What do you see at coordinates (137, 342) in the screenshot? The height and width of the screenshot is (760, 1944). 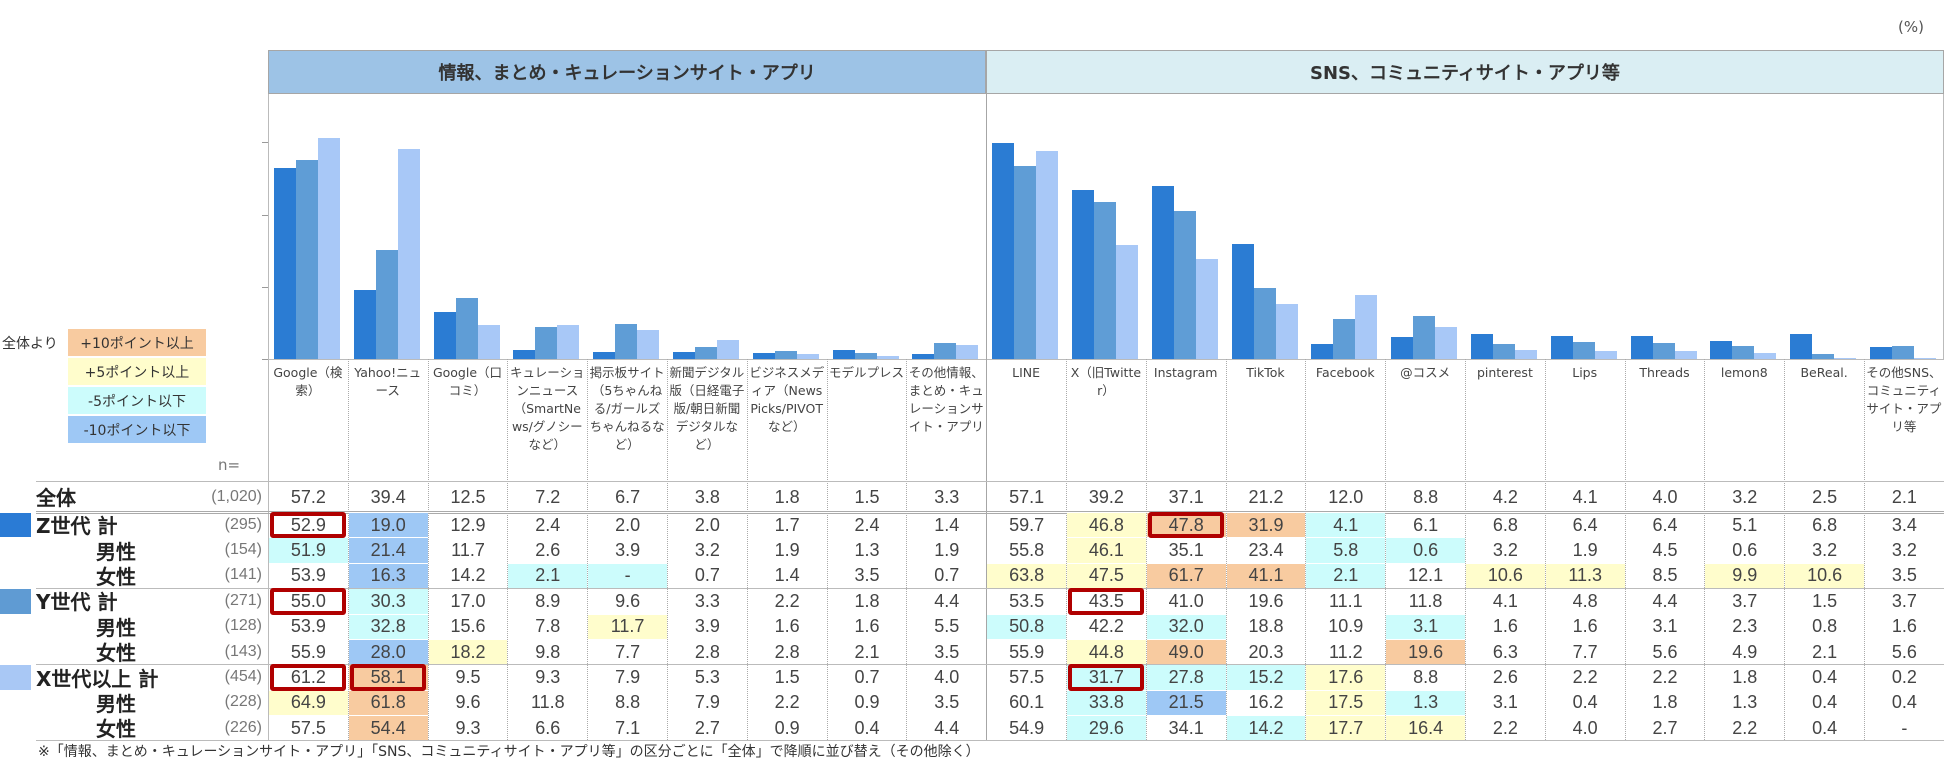 I see `legend-item-o: +10ポイント以上` at bounding box center [137, 342].